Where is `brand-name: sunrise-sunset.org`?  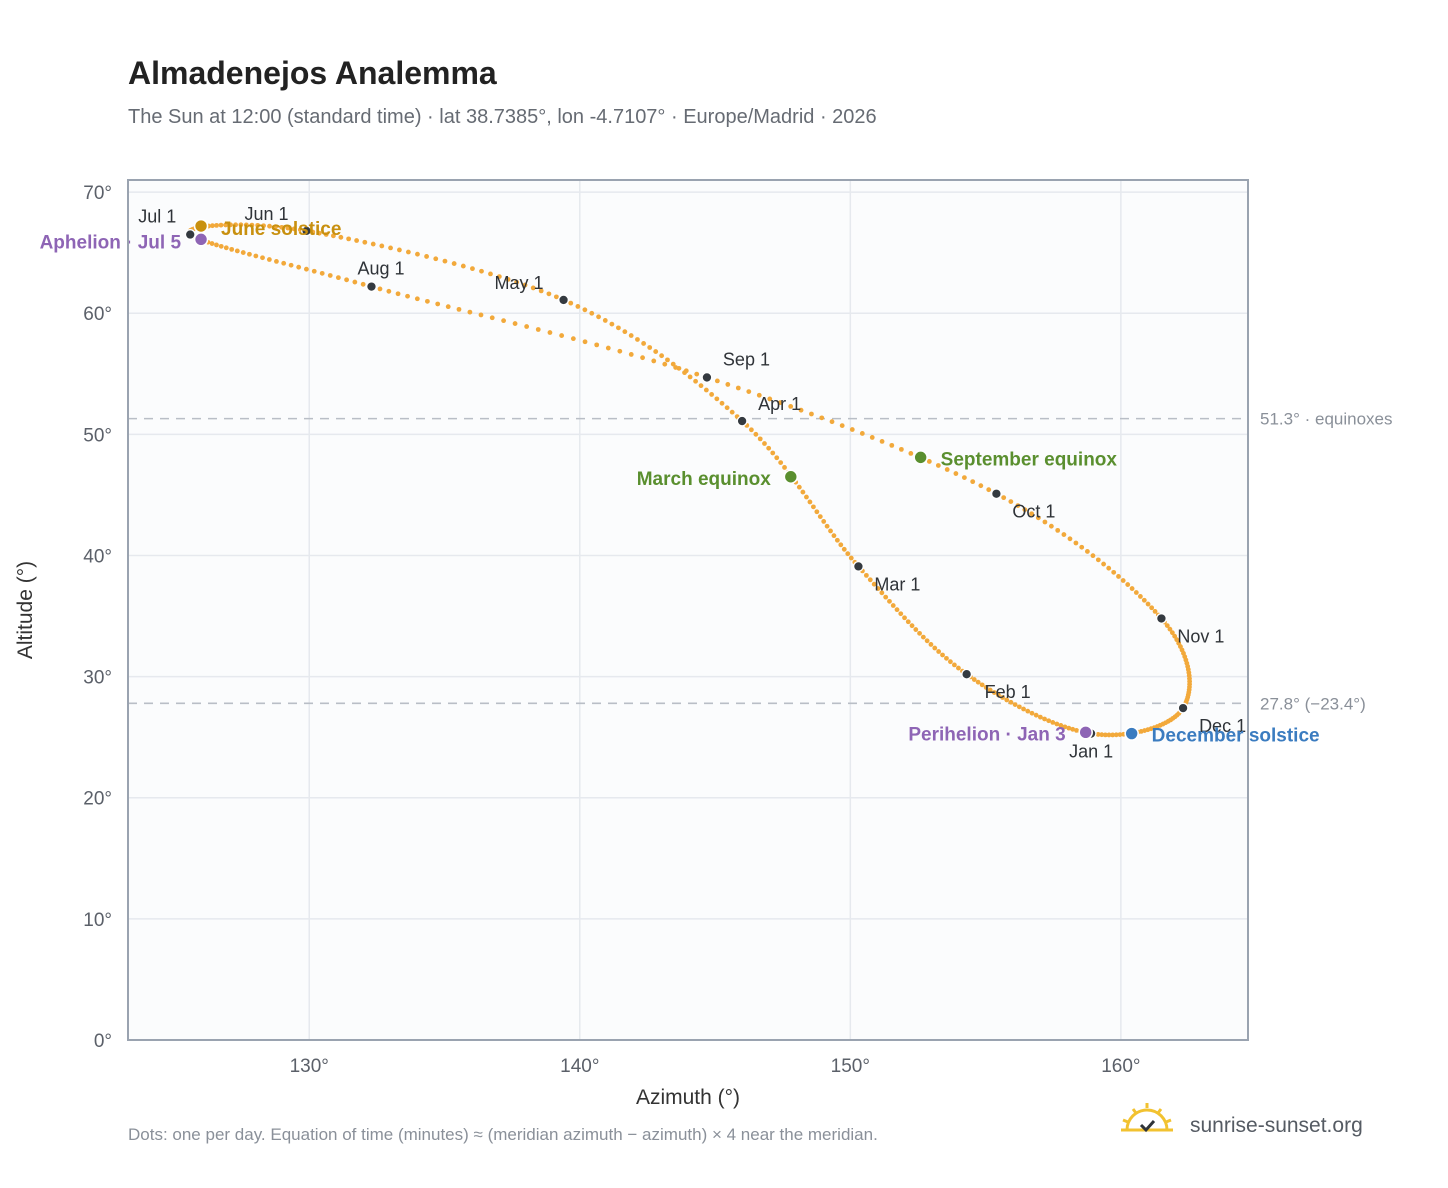
brand-name: sunrise-sunset.org is located at coordinates (1276, 1125).